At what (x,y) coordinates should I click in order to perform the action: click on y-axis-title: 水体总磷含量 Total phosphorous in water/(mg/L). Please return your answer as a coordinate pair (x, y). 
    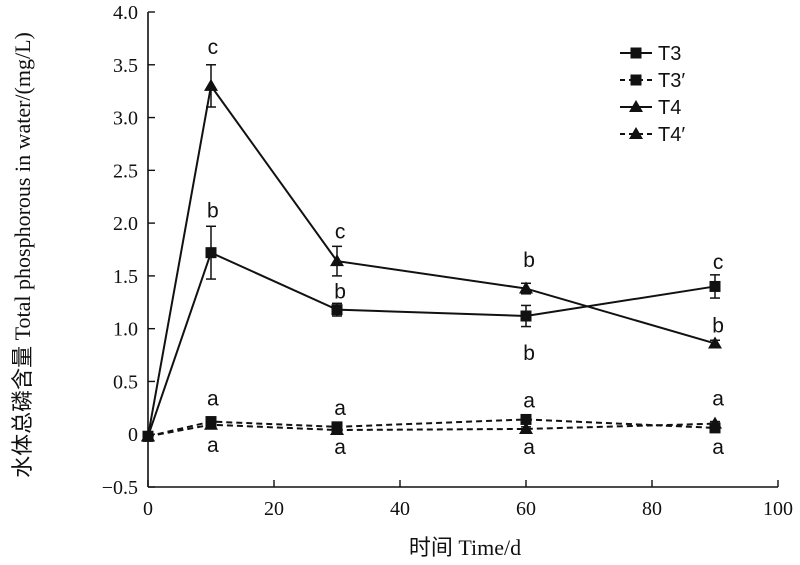
    Looking at the image, I should click on (22, 255).